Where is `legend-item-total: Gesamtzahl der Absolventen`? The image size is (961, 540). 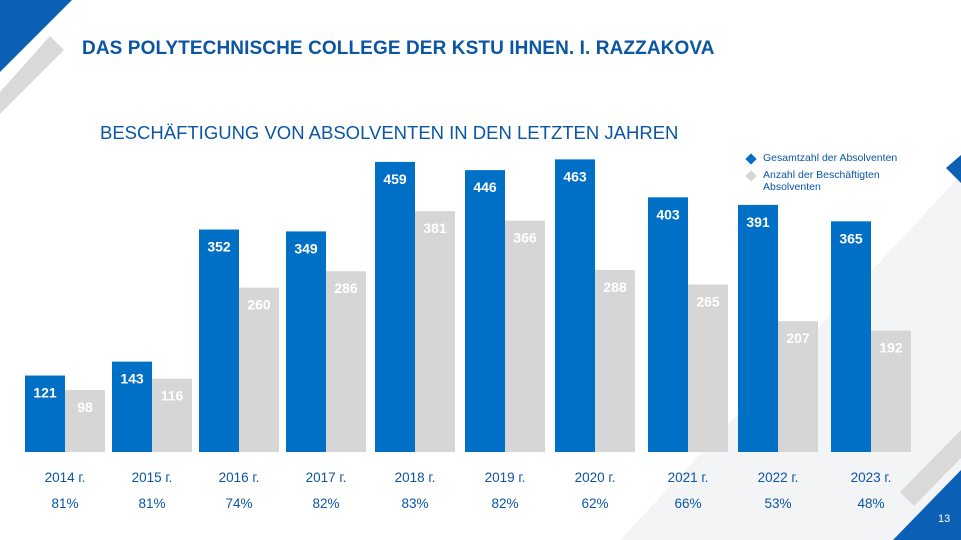
legend-item-total: Gesamtzahl der Absolventen is located at coordinates (834, 158).